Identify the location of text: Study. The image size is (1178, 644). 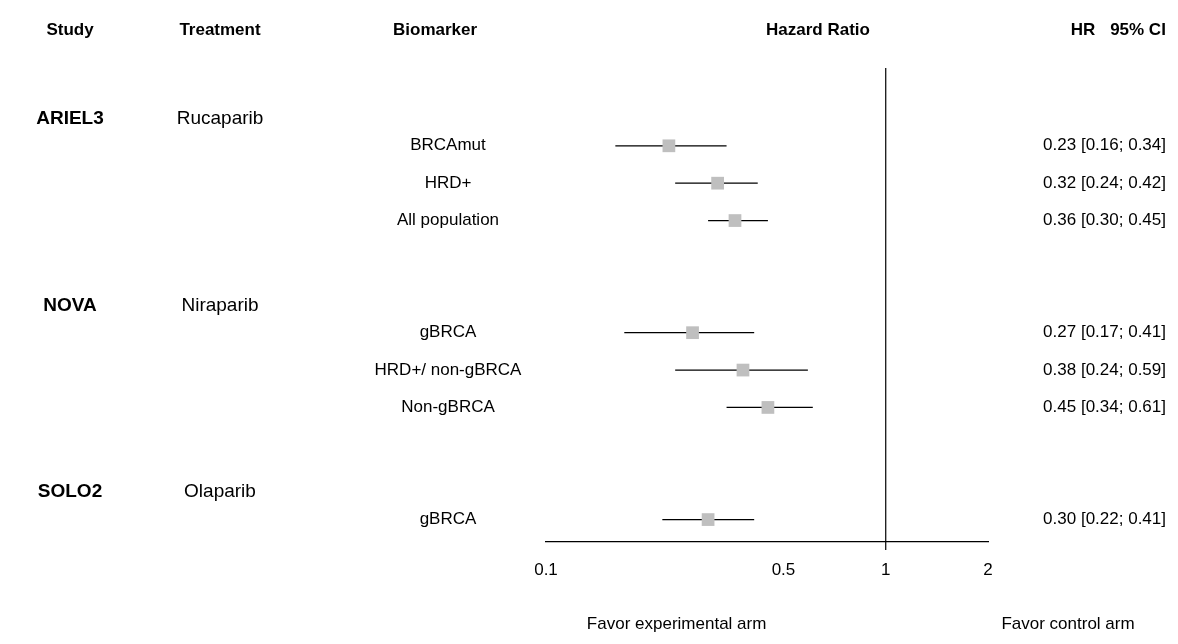
(70, 29).